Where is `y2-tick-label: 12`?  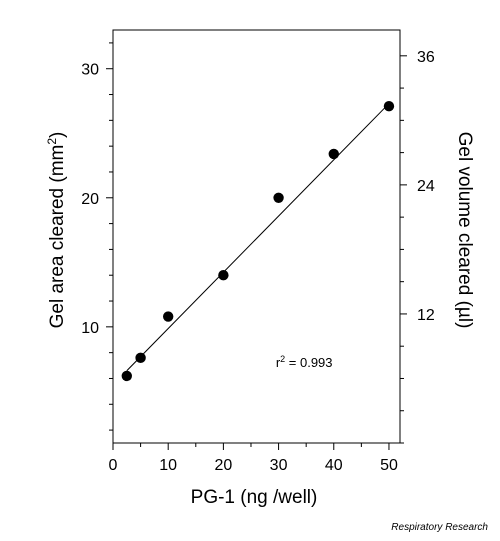
y2-tick-label: 12 is located at coordinates (426, 315).